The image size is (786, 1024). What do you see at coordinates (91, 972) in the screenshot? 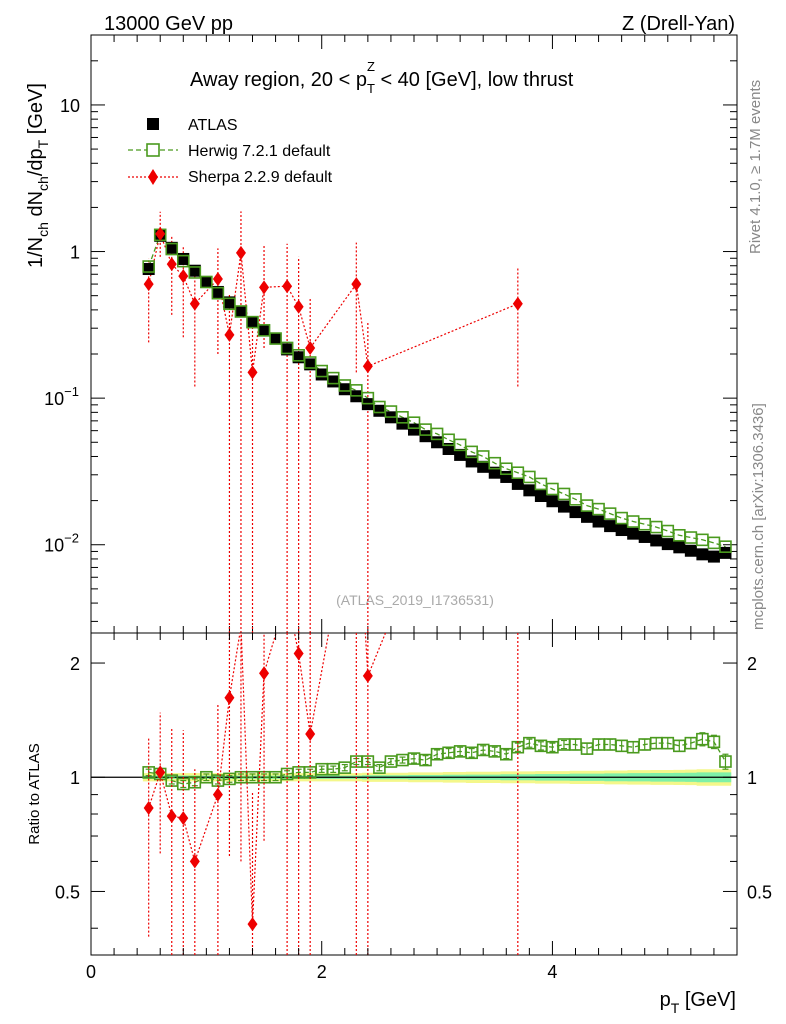
I see `x-tick-label: 0` at bounding box center [91, 972].